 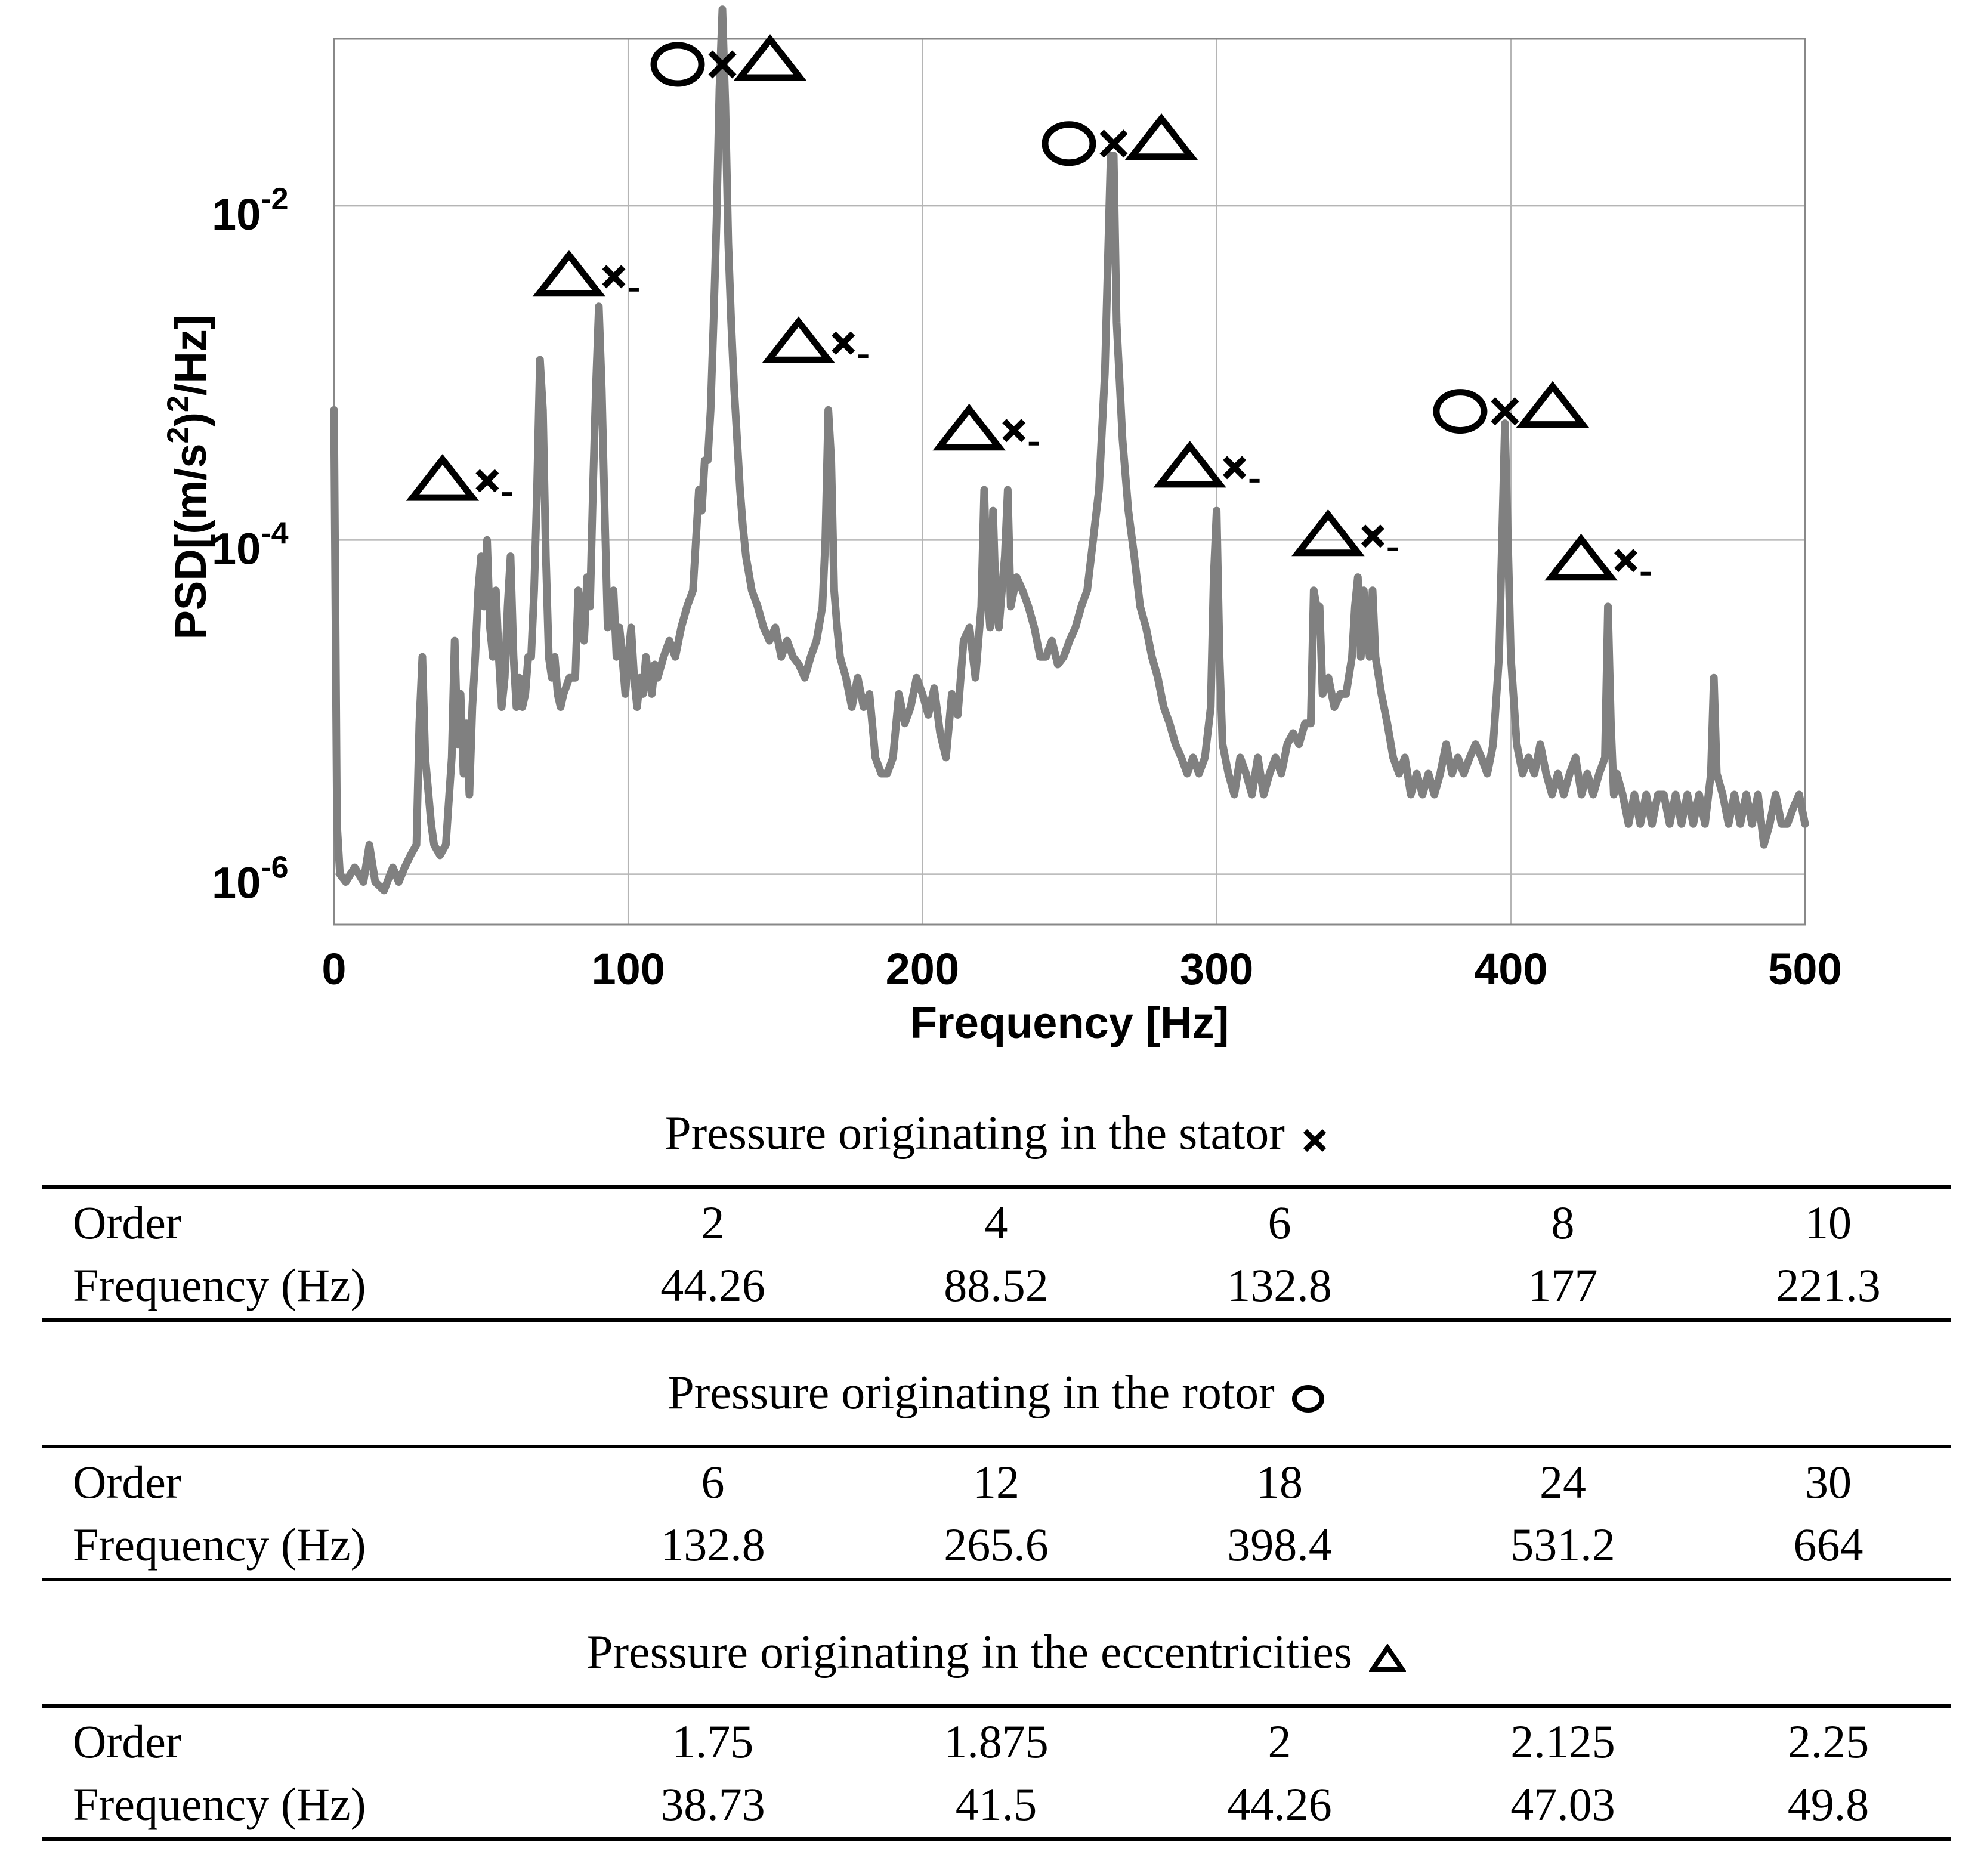 I want to click on y-tick-label: 10⁻⁴, so click(x=250, y=544).